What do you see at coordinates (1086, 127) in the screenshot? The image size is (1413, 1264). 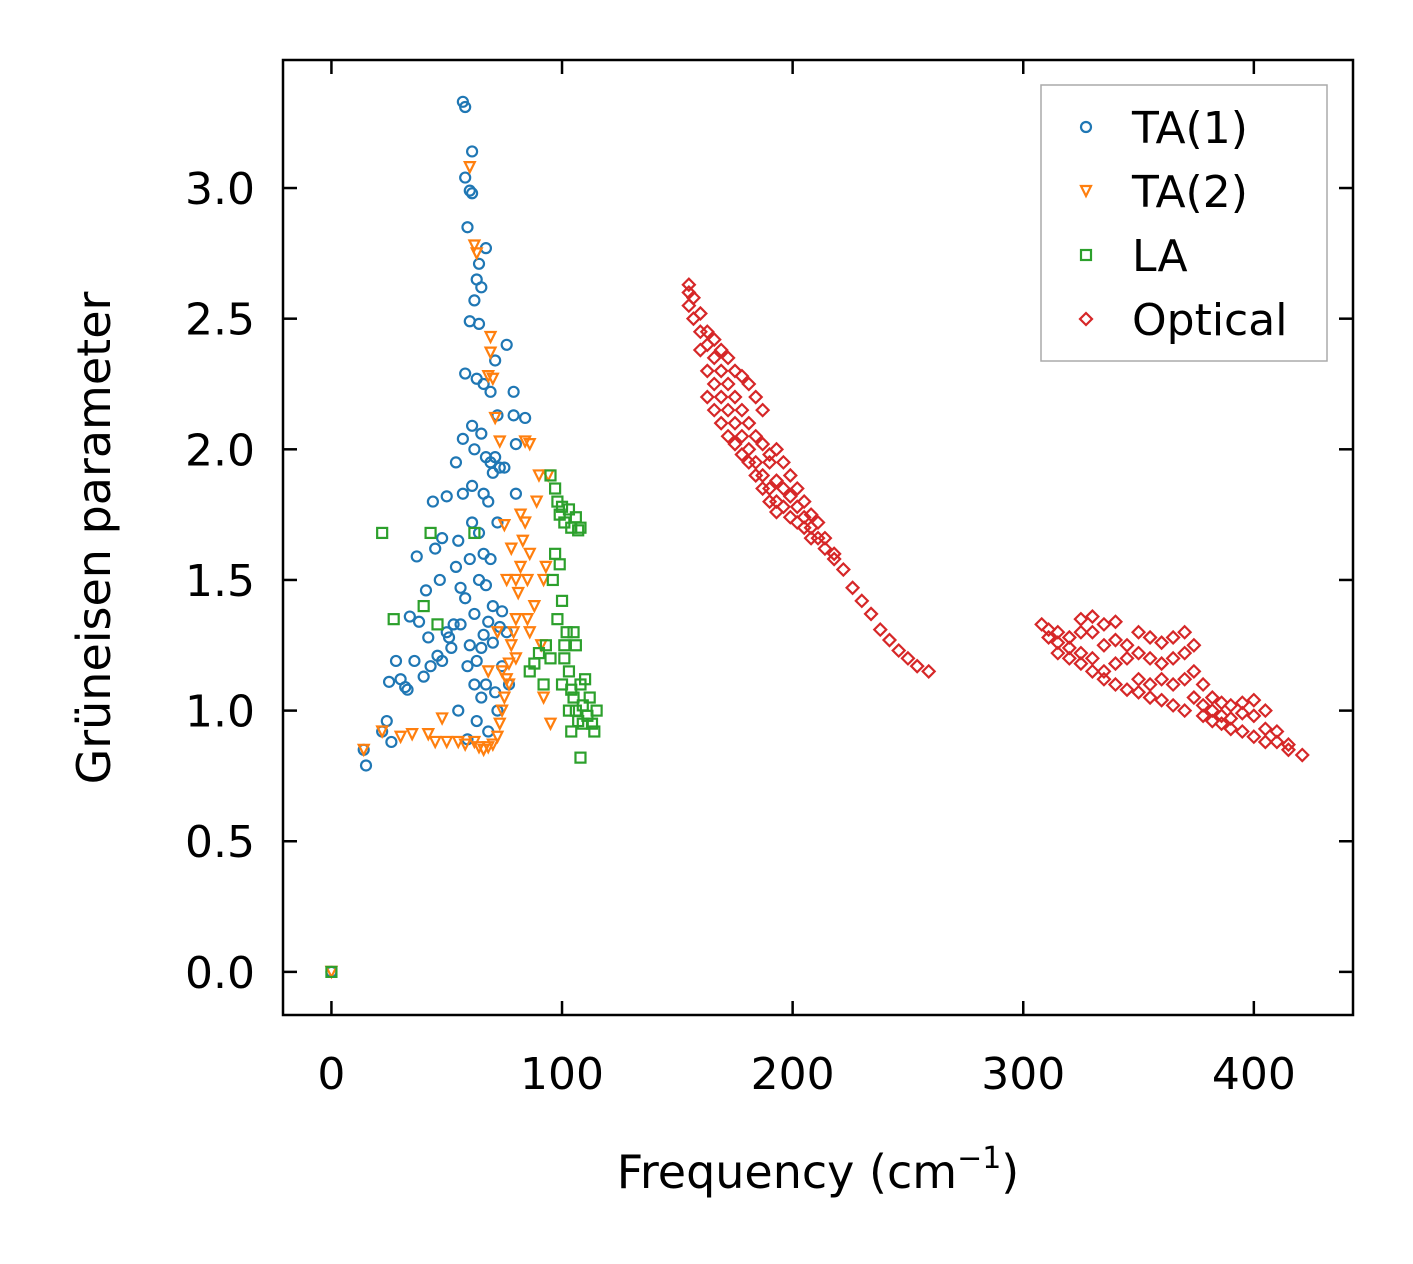 I see `legend-marker-circle-icon` at bounding box center [1086, 127].